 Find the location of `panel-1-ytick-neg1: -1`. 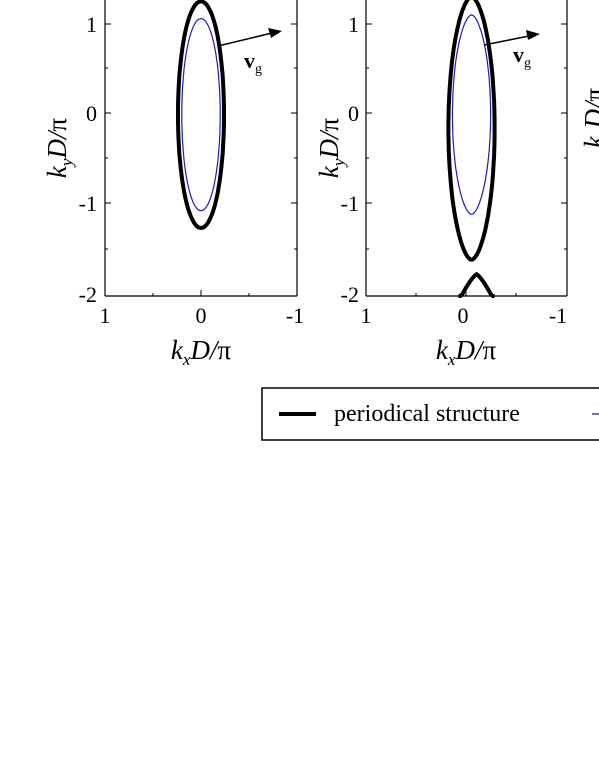

panel-1-ytick-neg1: -1 is located at coordinates (88, 203).